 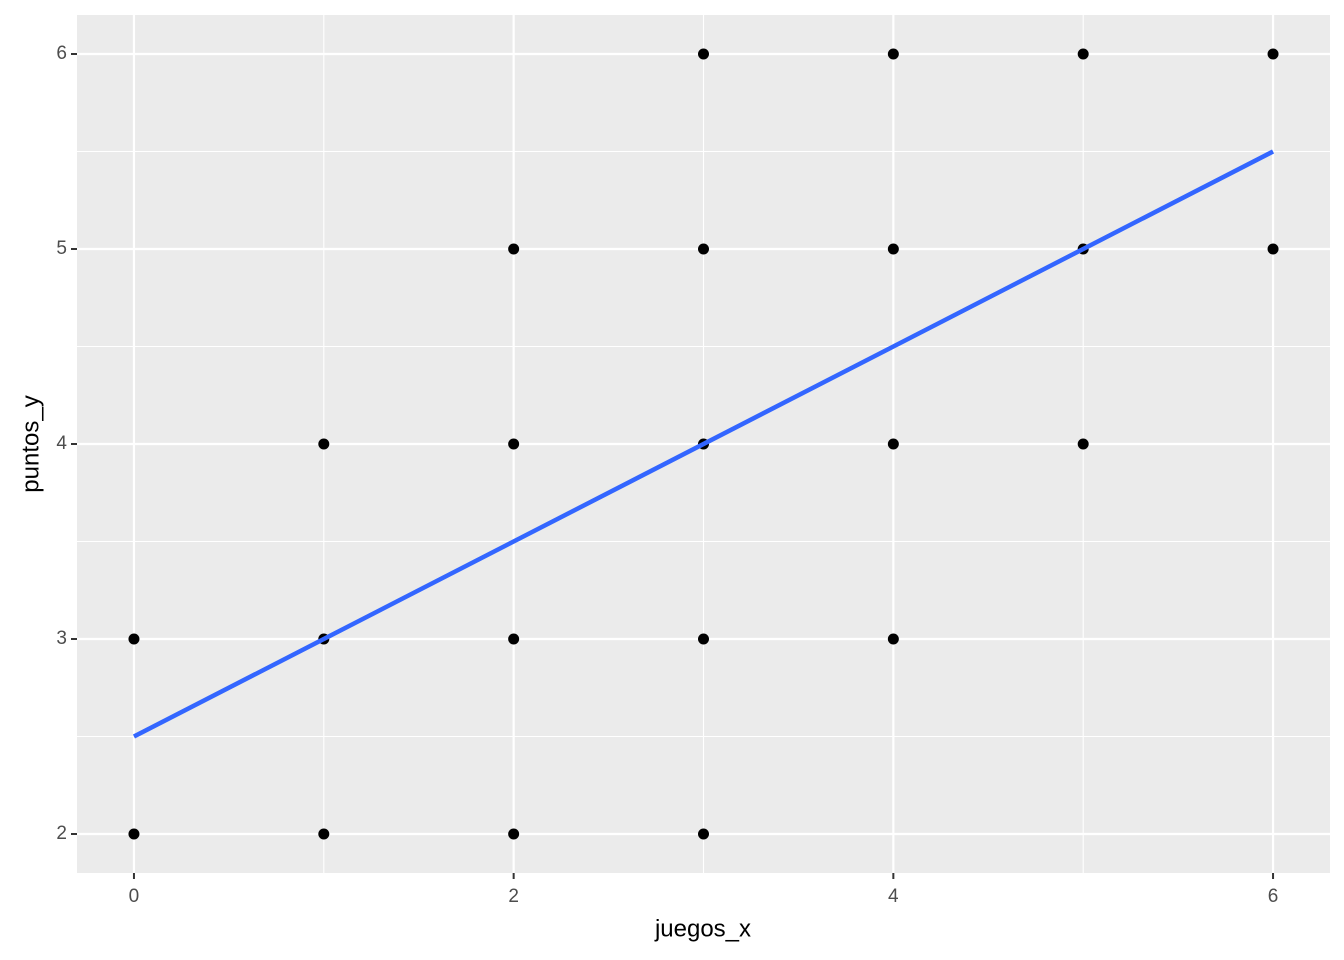 I want to click on x-tick-label: 0, so click(x=134, y=896).